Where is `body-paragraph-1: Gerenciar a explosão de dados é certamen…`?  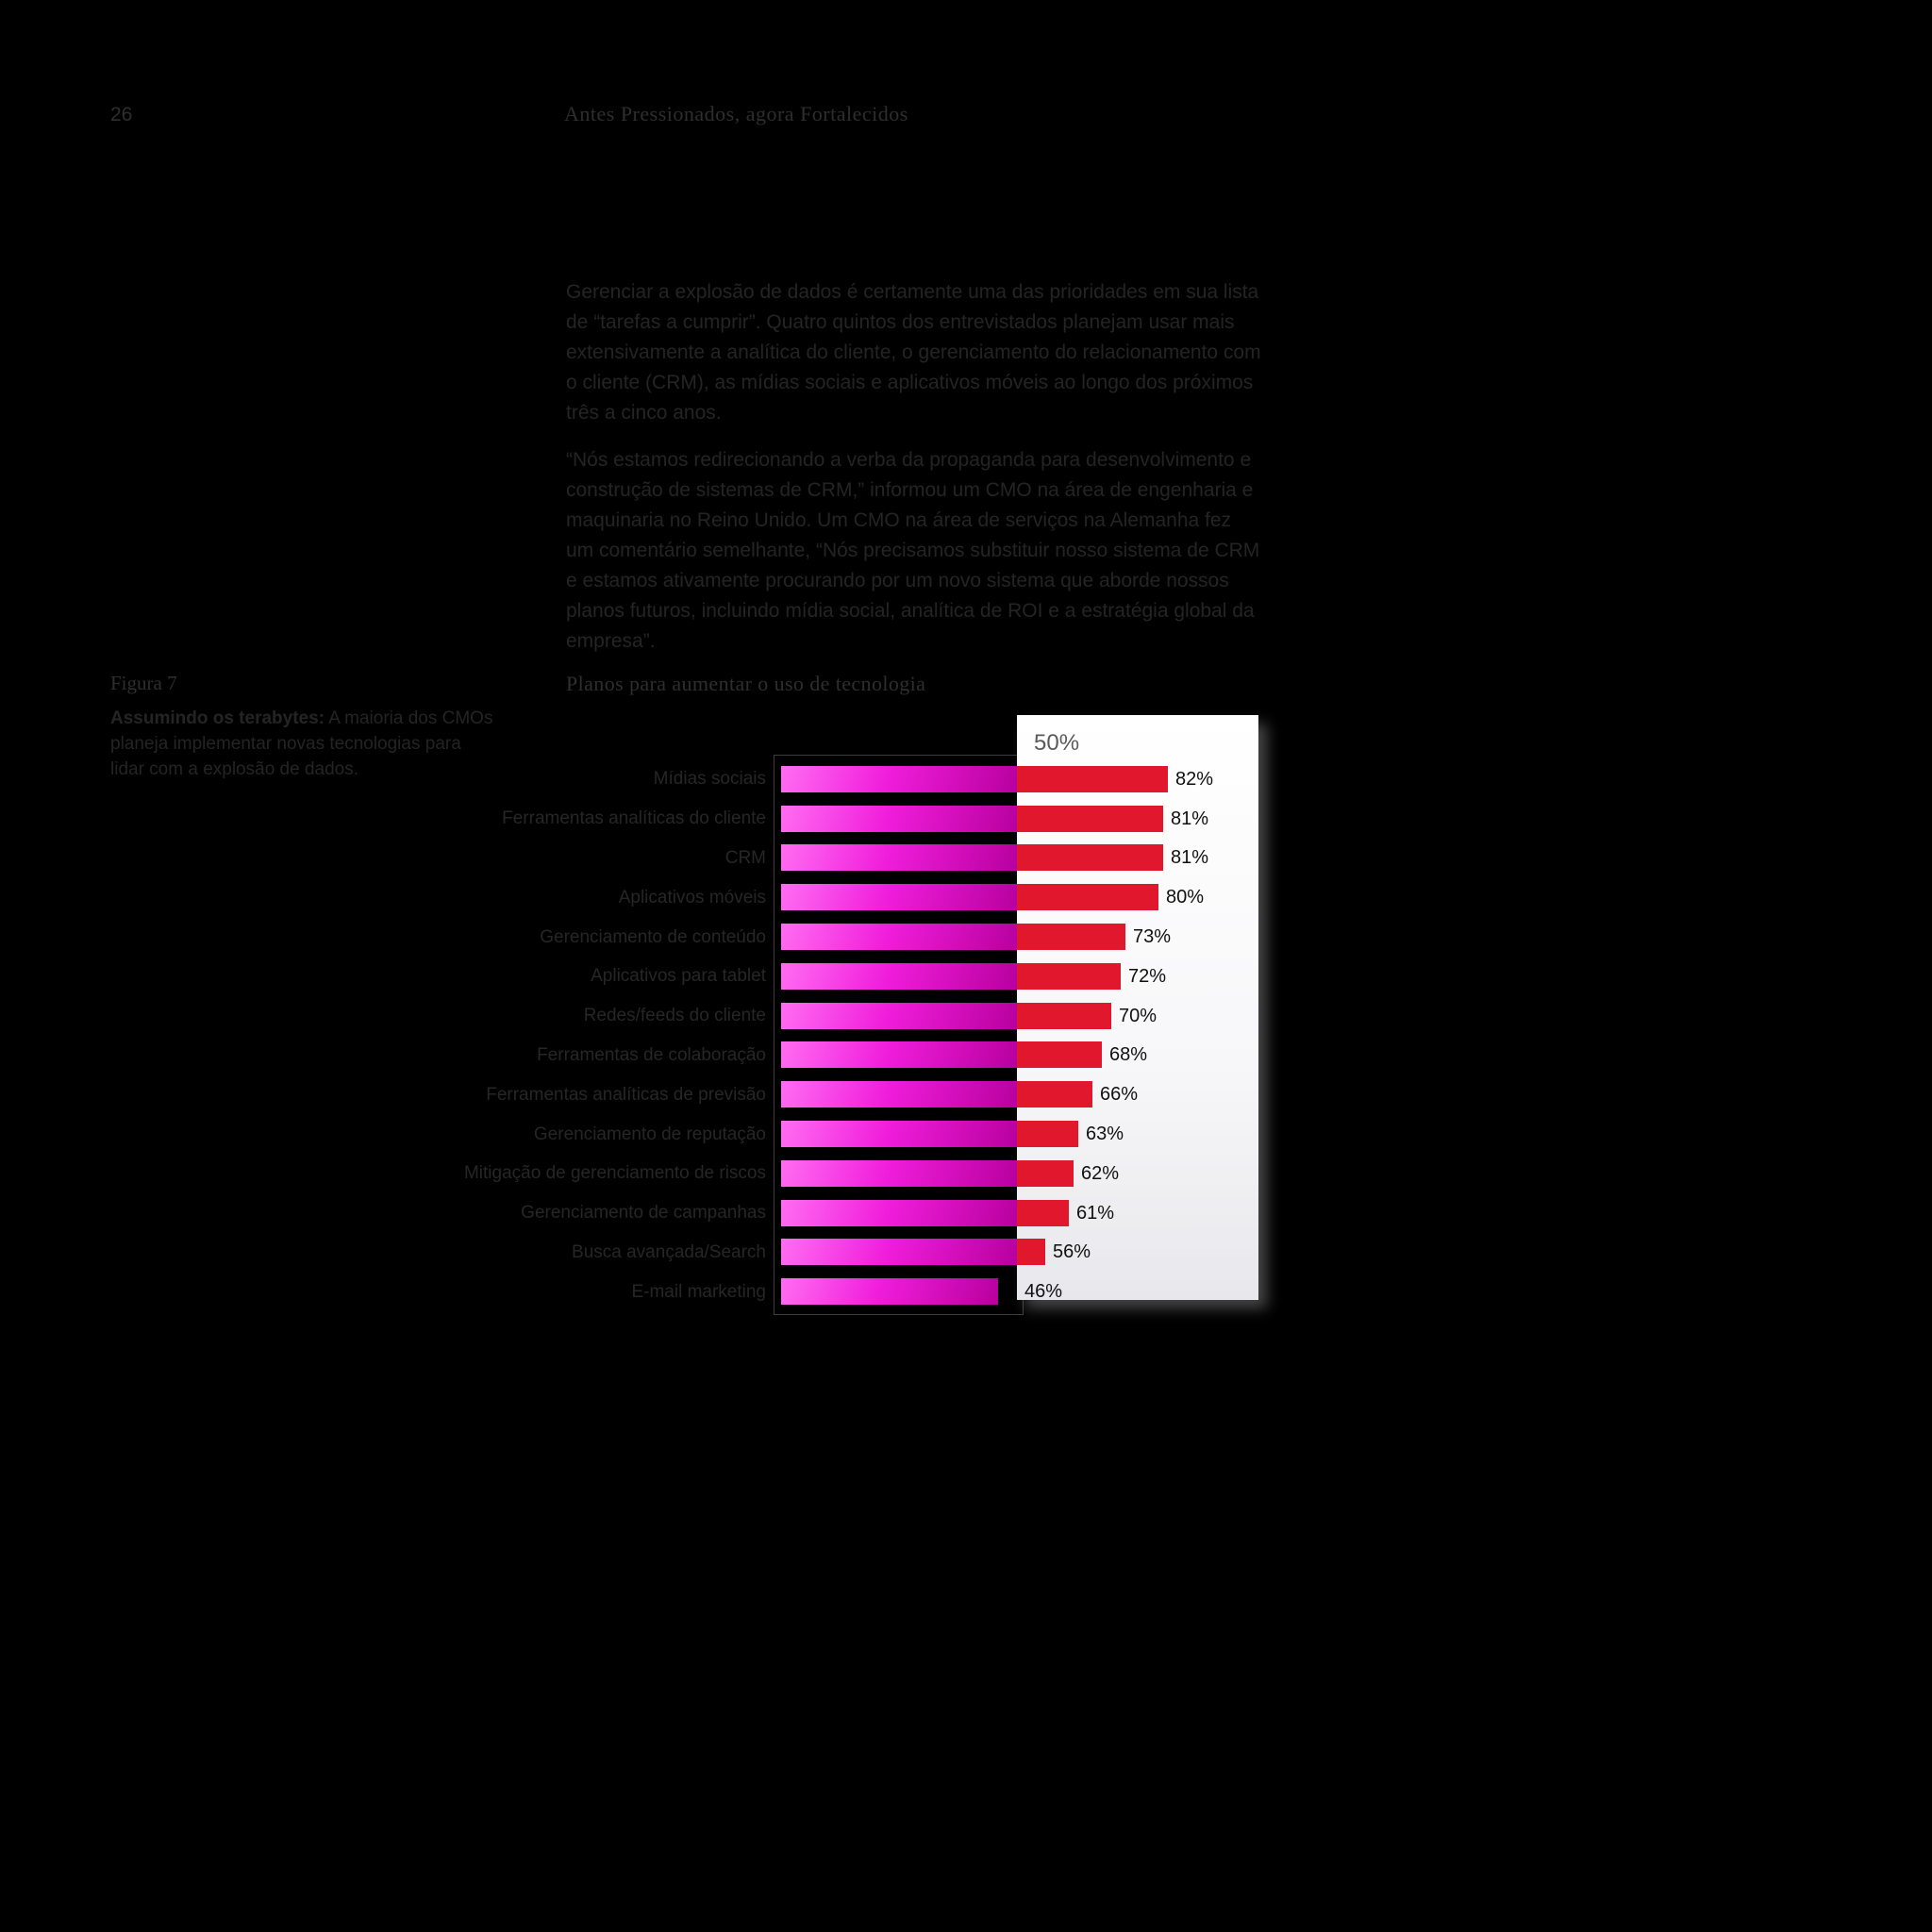 body-paragraph-1: Gerenciar a explosão de dados é certamen… is located at coordinates (914, 353).